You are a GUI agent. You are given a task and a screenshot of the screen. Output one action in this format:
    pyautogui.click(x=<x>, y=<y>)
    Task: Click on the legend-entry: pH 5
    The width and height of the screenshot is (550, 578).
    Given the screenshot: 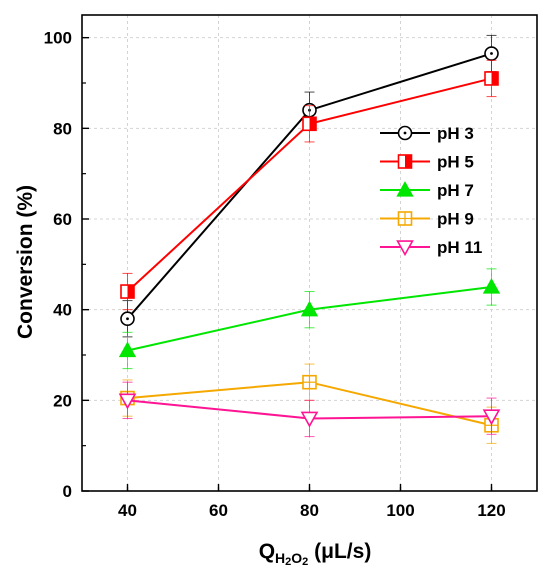 What is the action you would take?
    pyautogui.click(x=427, y=162)
    